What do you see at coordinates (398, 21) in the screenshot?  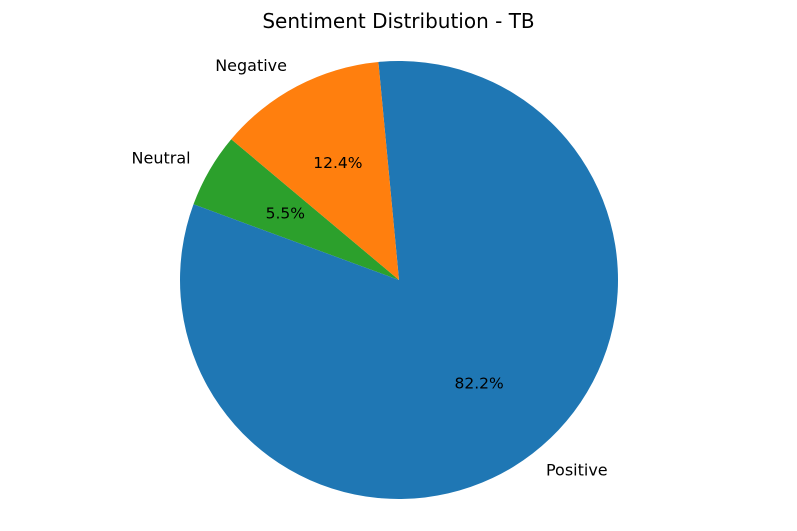 I see `chart-title: Sentiment Distribution - TB` at bounding box center [398, 21].